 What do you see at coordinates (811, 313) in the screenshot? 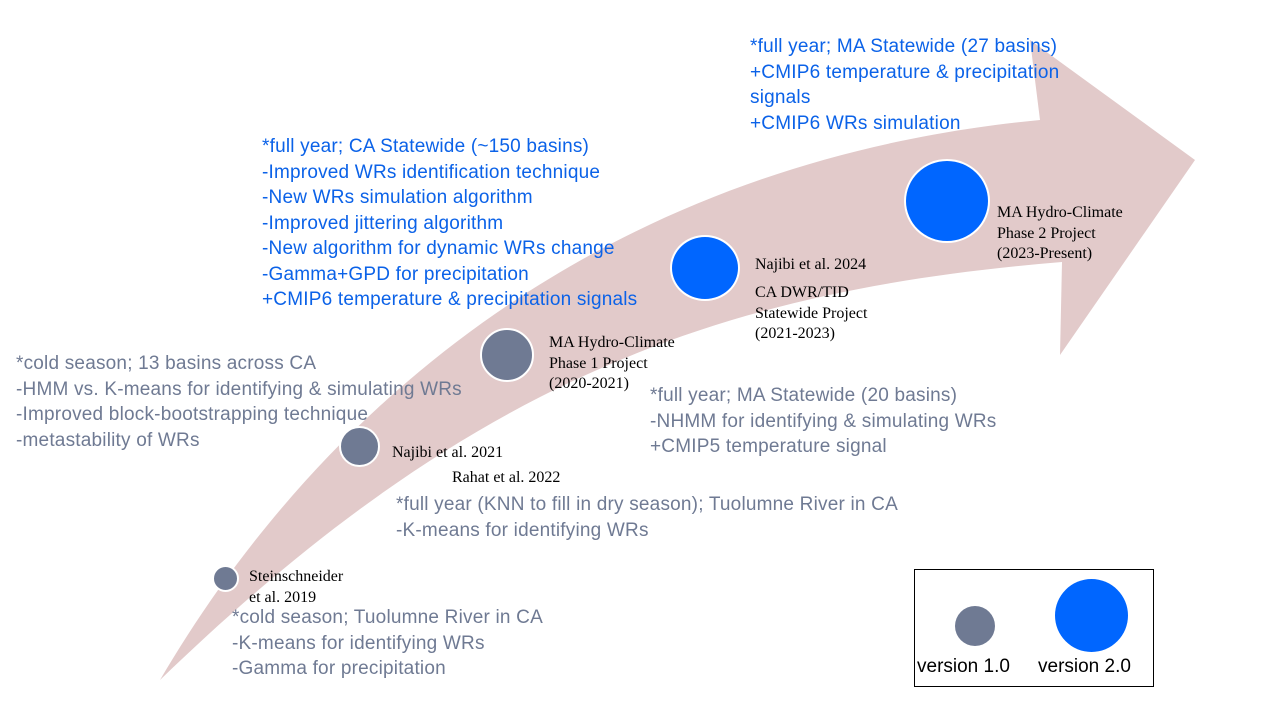
I see `milestone-label-ca-dwr-tid: CA DWR/TID Statewide Project (2021-2023)` at bounding box center [811, 313].